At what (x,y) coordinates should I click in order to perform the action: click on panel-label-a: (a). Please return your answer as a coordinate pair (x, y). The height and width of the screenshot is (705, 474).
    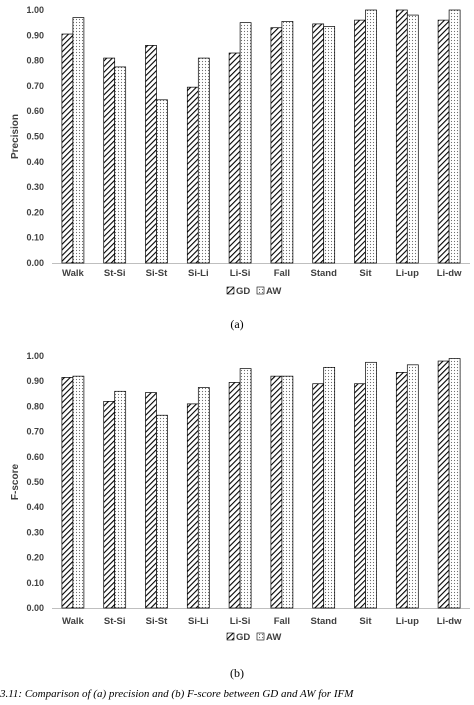
    Looking at the image, I should click on (236, 324).